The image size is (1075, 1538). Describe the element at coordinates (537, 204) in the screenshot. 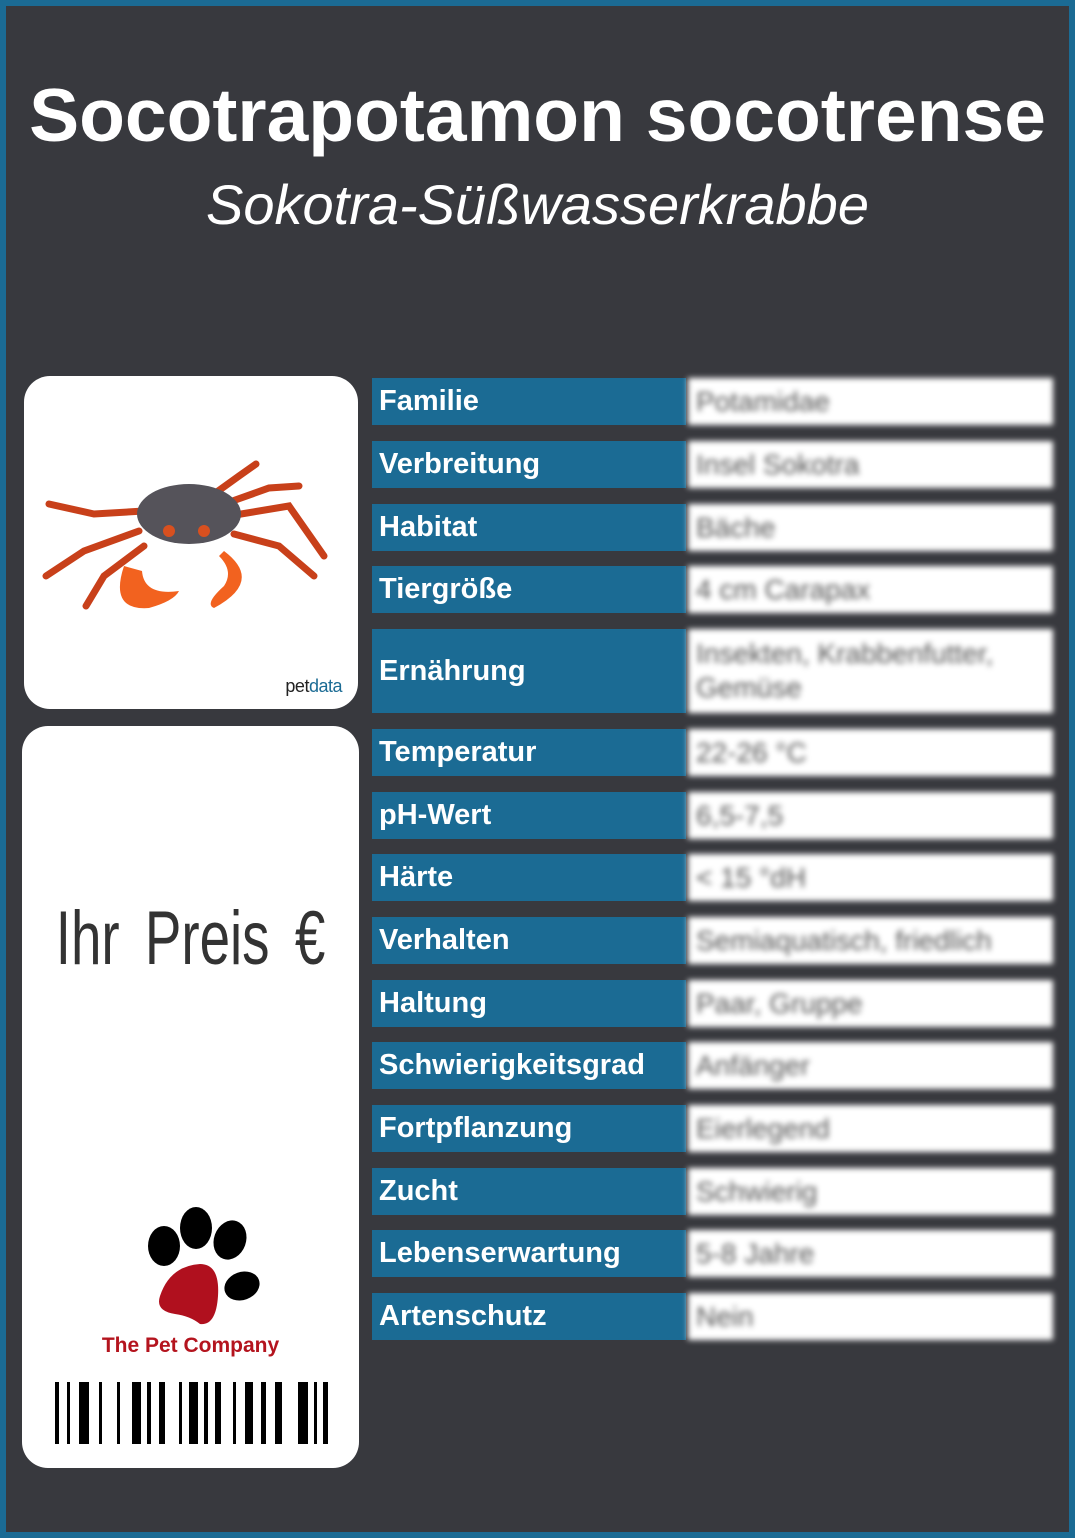

I see `common-name: Sokotra-Süßwasserkrabbe` at that location.